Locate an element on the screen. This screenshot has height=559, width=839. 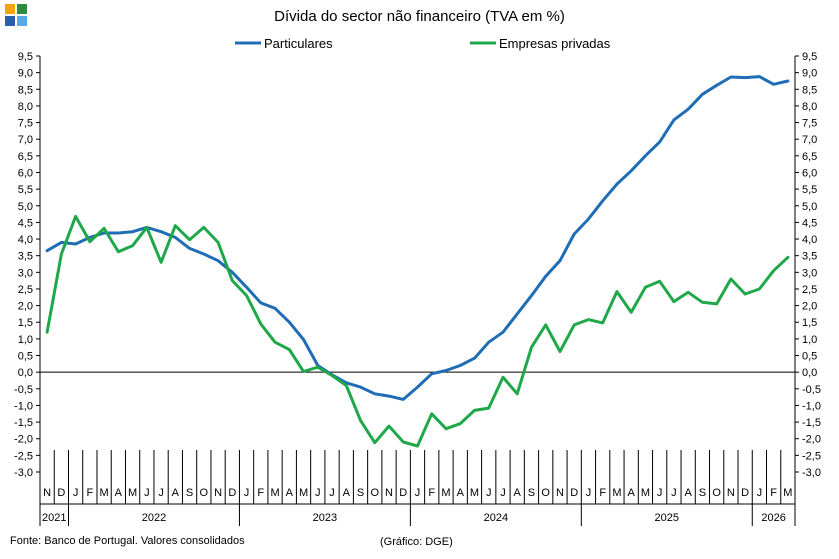
left-y-tick-label: 9,0 is located at coordinates (25, 74).